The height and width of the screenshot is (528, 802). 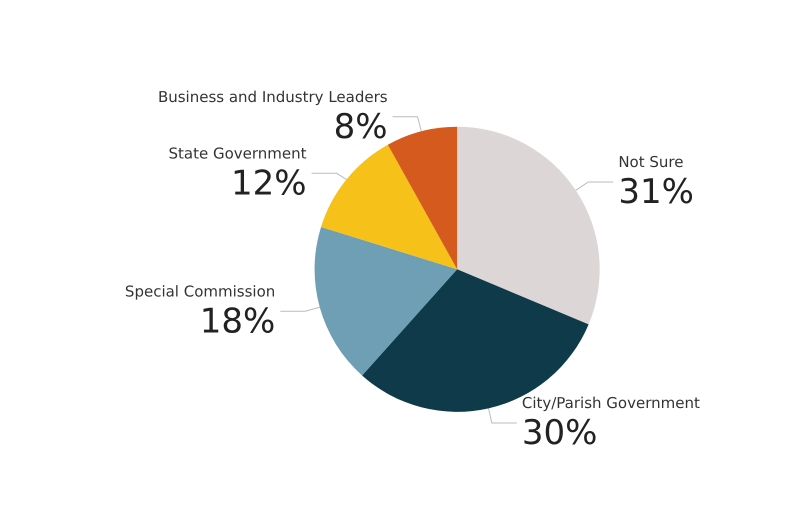 I want to click on data-label: 31%, so click(x=656, y=192).